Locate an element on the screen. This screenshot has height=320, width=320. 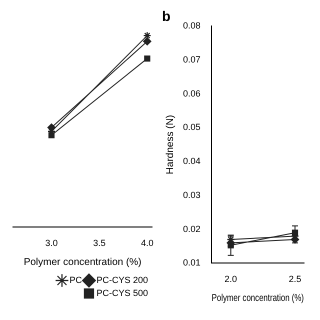
x-tick-label: 4.0 is located at coordinates (147, 243).